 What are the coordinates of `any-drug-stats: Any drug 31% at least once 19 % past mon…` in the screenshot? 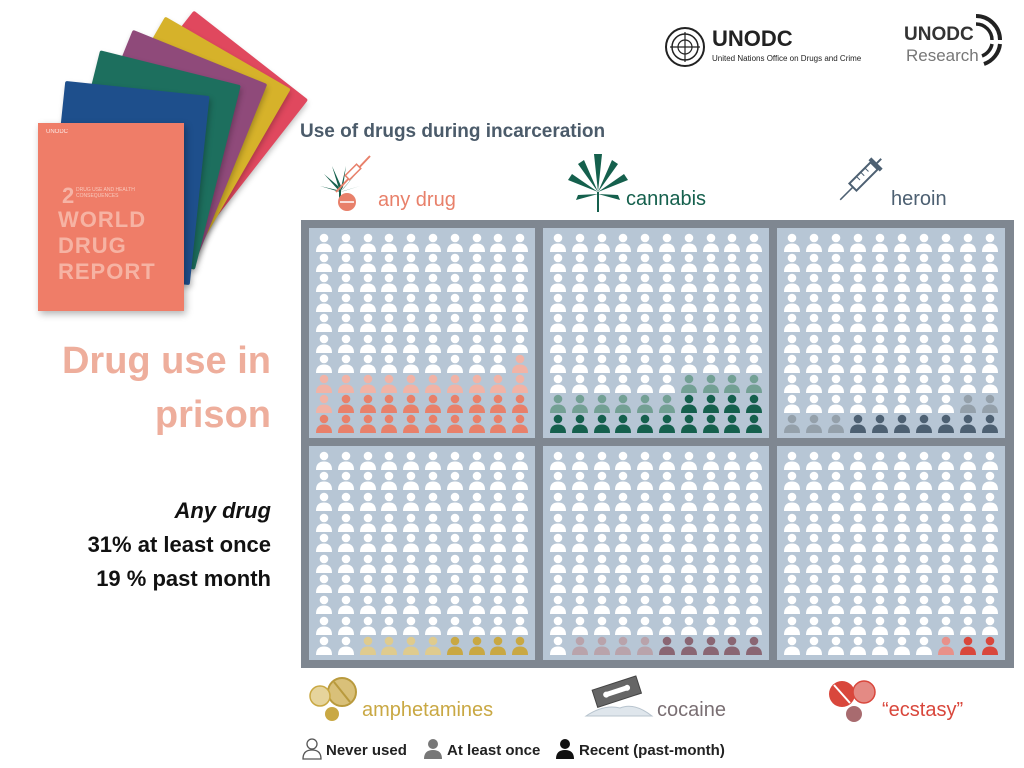 It's located at (141, 545).